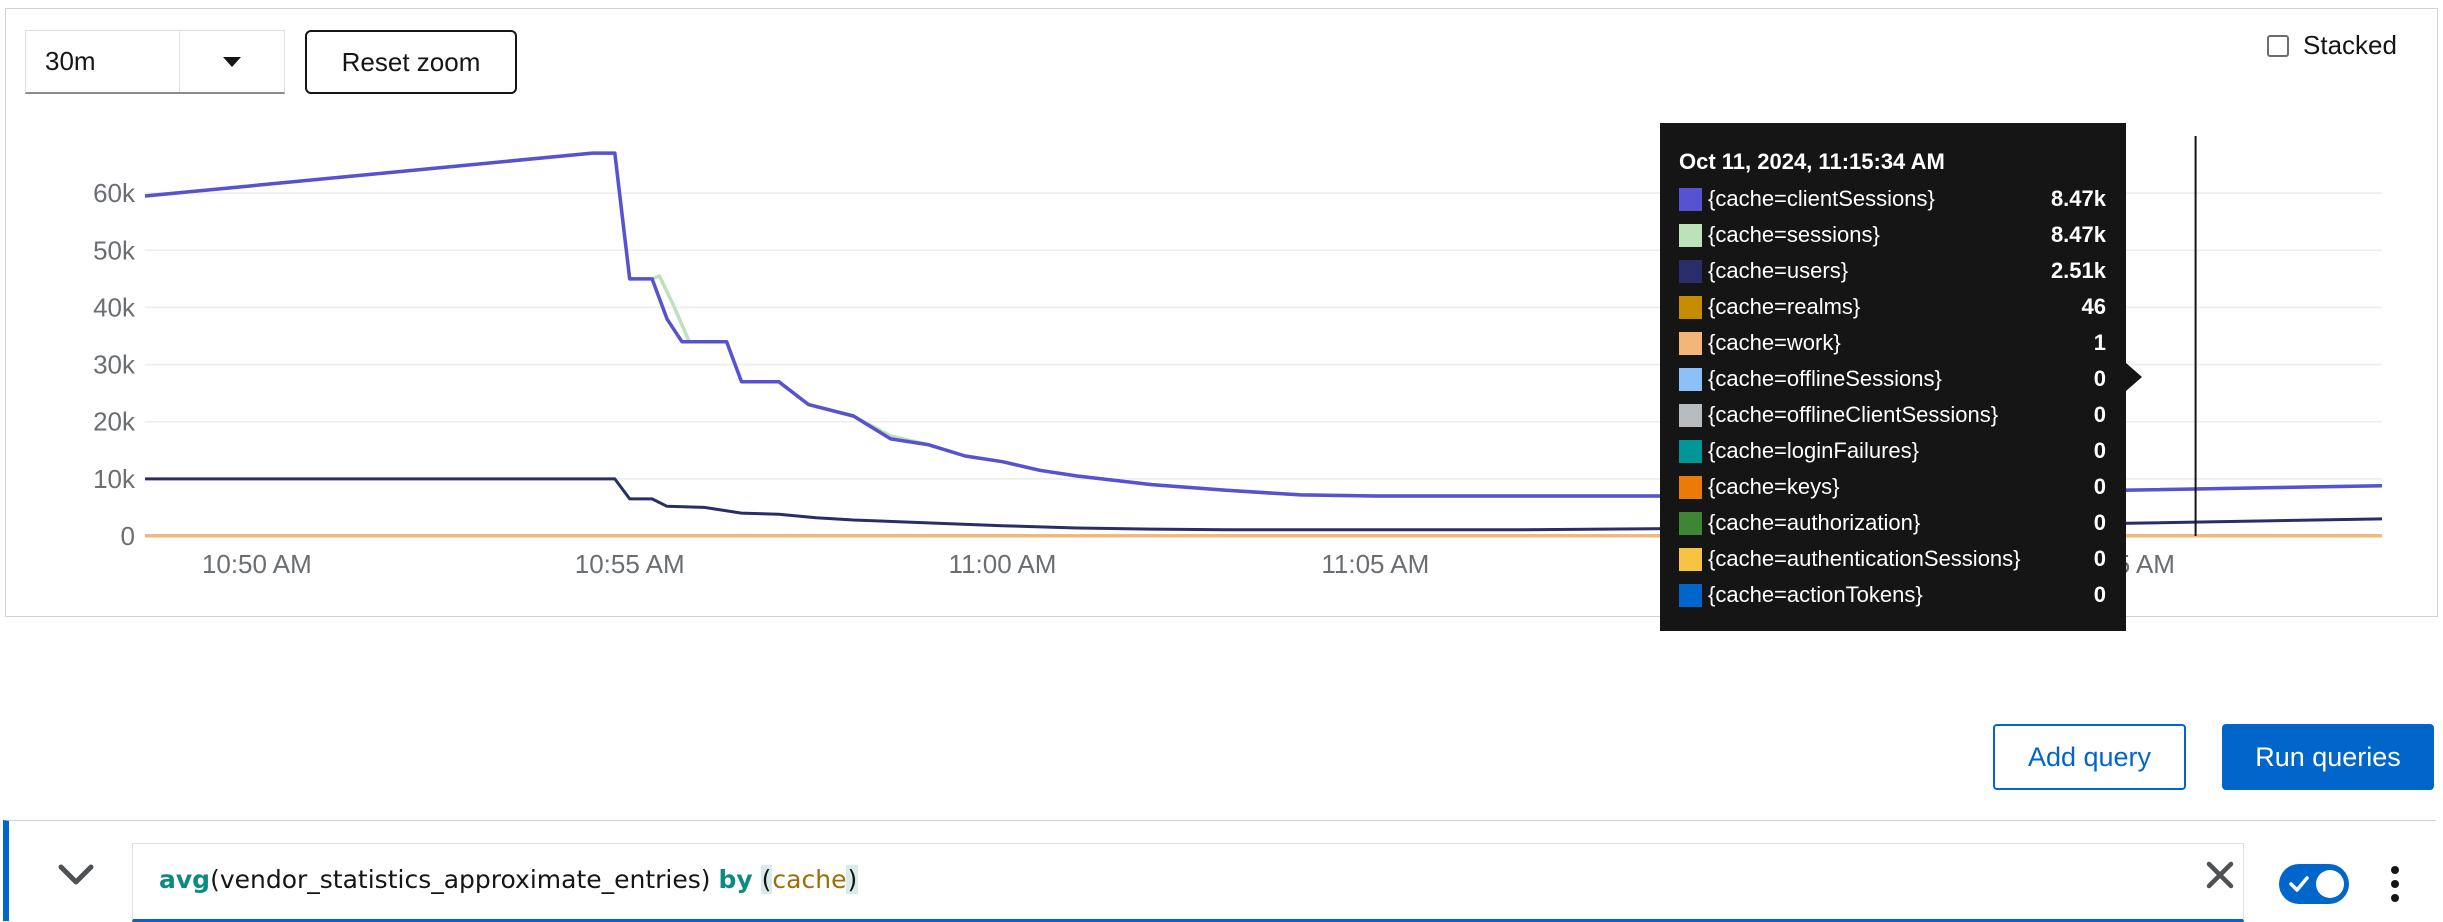 The height and width of the screenshot is (922, 2443). What do you see at coordinates (2220, 875) in the screenshot?
I see `close-icon` at bounding box center [2220, 875].